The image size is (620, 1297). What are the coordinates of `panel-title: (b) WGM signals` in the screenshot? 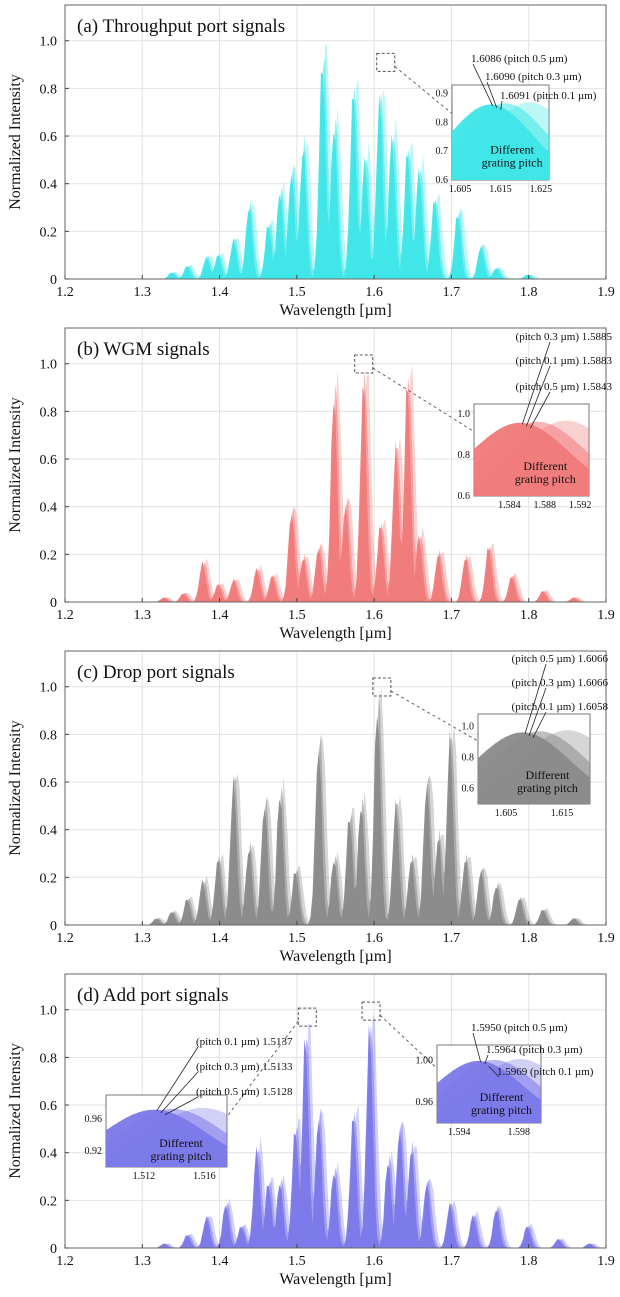 It's located at (143, 349).